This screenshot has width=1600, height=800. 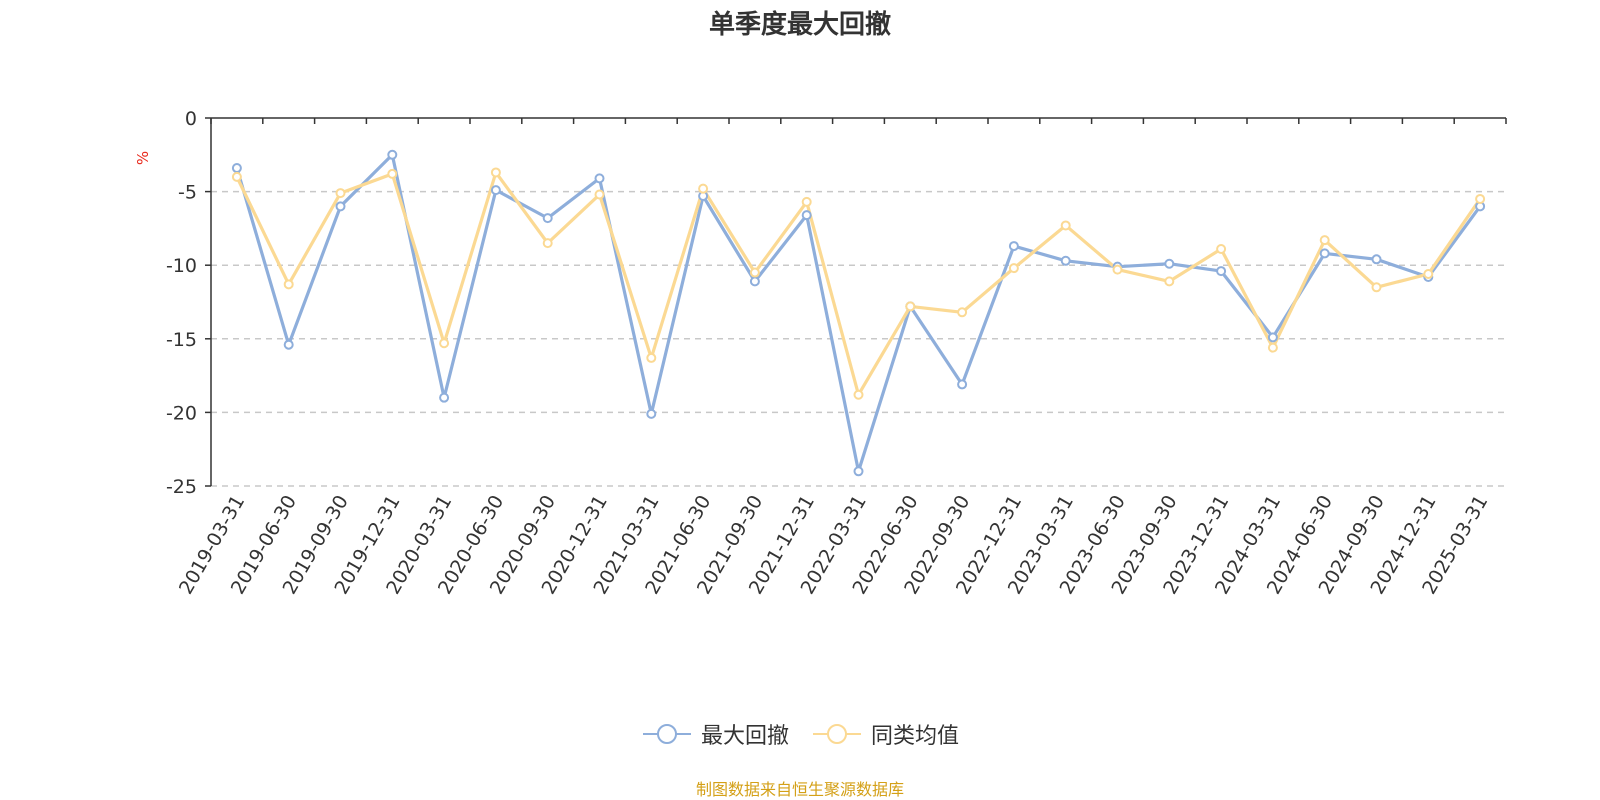 What do you see at coordinates (744, 736) in the screenshot?
I see `legend-series-0-label: 最大回撤` at bounding box center [744, 736].